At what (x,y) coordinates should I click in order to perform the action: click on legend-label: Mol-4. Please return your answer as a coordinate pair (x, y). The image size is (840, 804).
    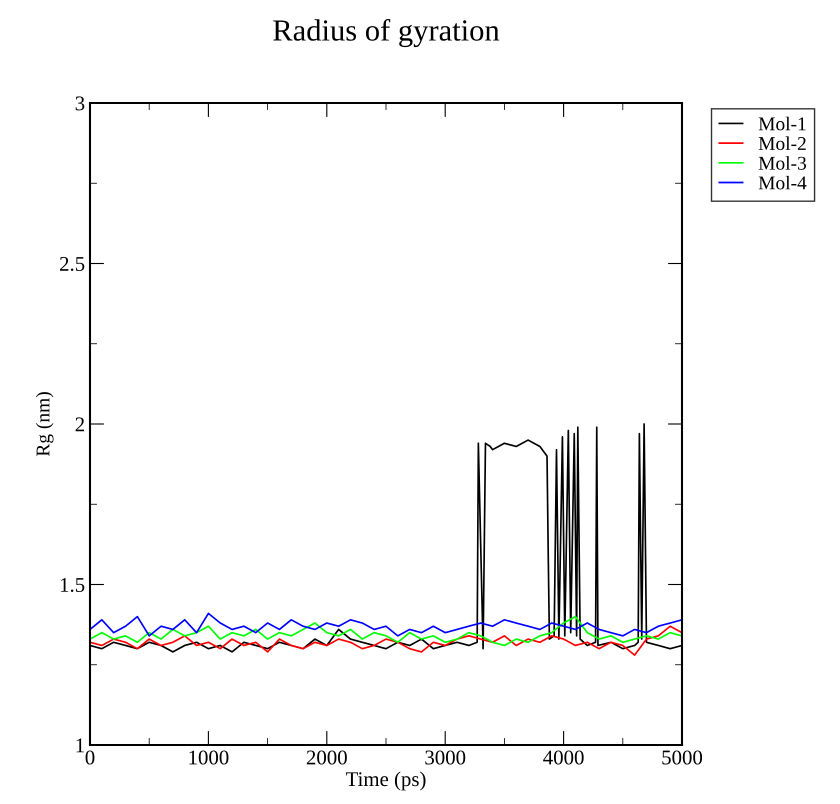
    Looking at the image, I should click on (782, 183).